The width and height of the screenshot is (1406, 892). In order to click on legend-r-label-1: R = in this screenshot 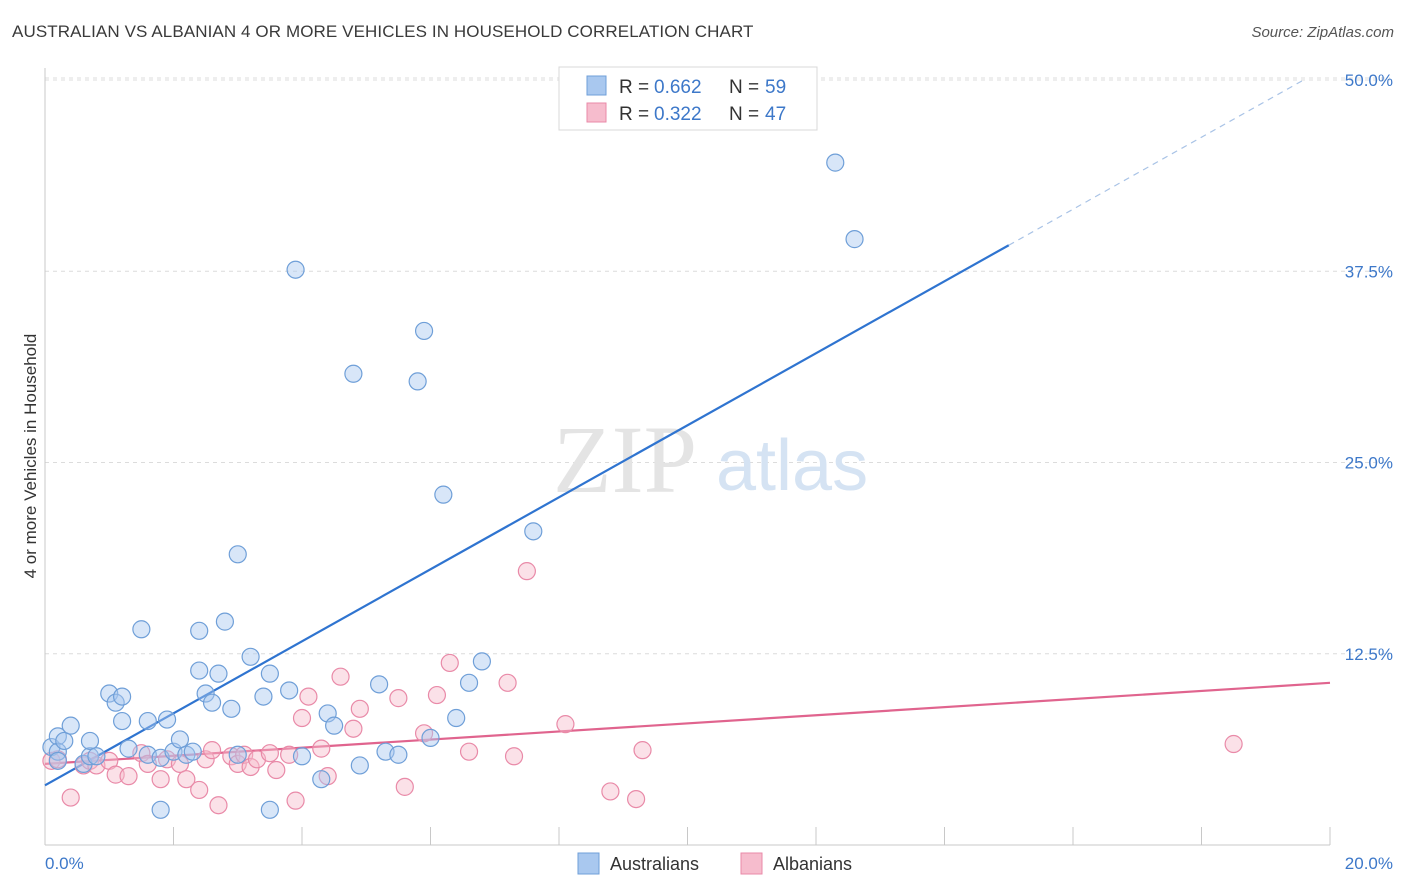, I will do `click(634, 87)`.